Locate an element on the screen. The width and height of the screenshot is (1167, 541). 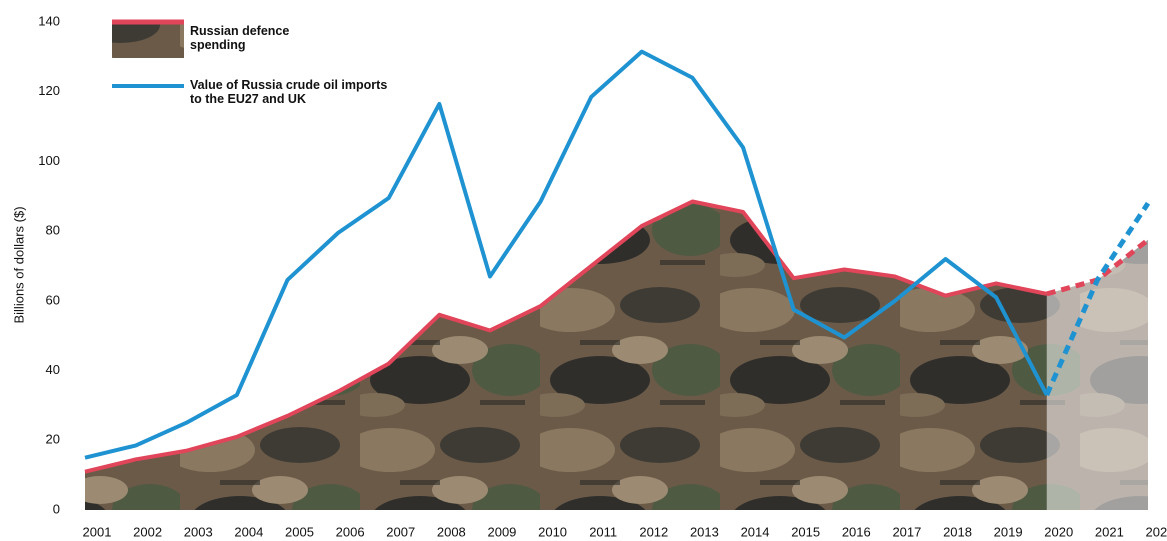
y-tick-label: 20 is located at coordinates (53, 439).